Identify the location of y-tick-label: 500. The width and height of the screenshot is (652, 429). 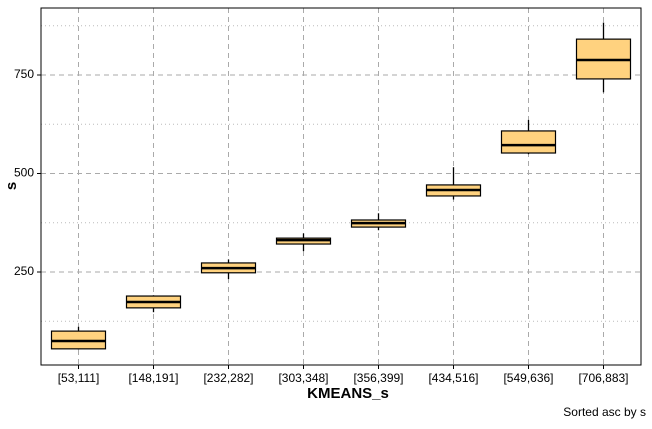
(24, 173).